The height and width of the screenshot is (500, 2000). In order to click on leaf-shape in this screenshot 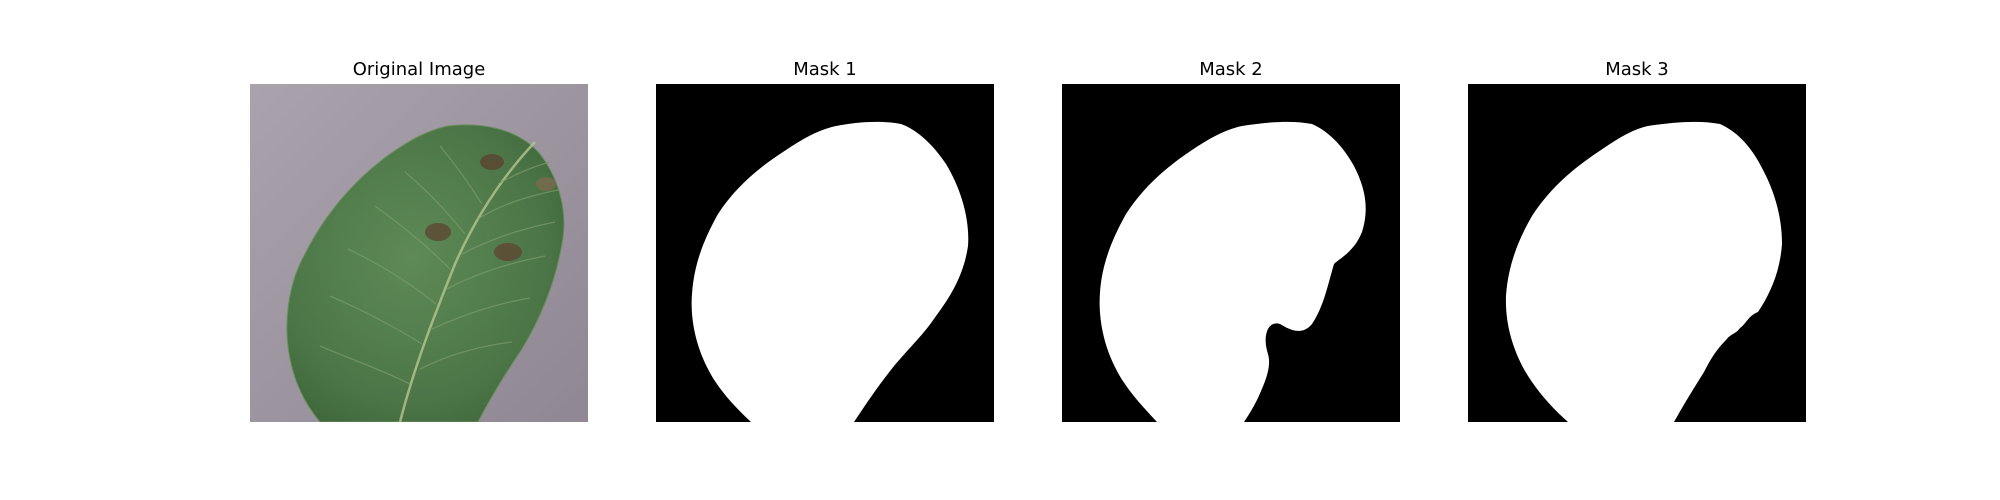, I will do `click(425, 273)`.